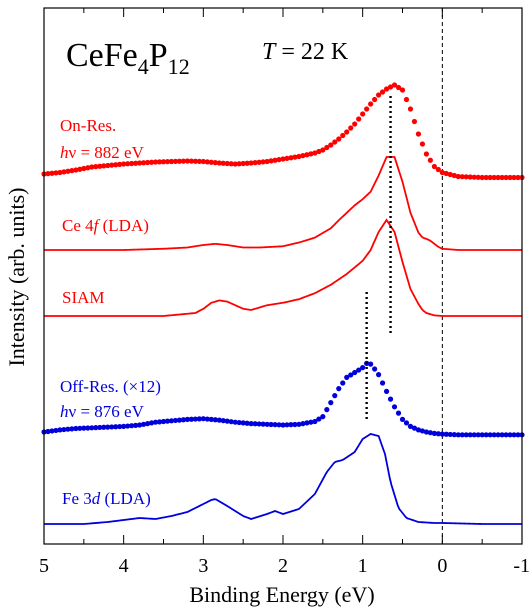 The image size is (532, 610). What do you see at coordinates (102, 152) in the screenshot?
I see `label-on-res-photon-energy: hν = 882 eV` at bounding box center [102, 152].